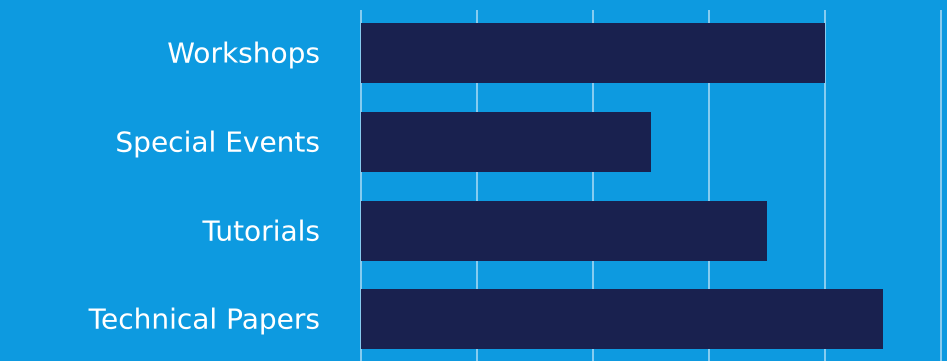 The image size is (947, 361). What do you see at coordinates (260, 231) in the screenshot?
I see `category-label: Tutorials` at bounding box center [260, 231].